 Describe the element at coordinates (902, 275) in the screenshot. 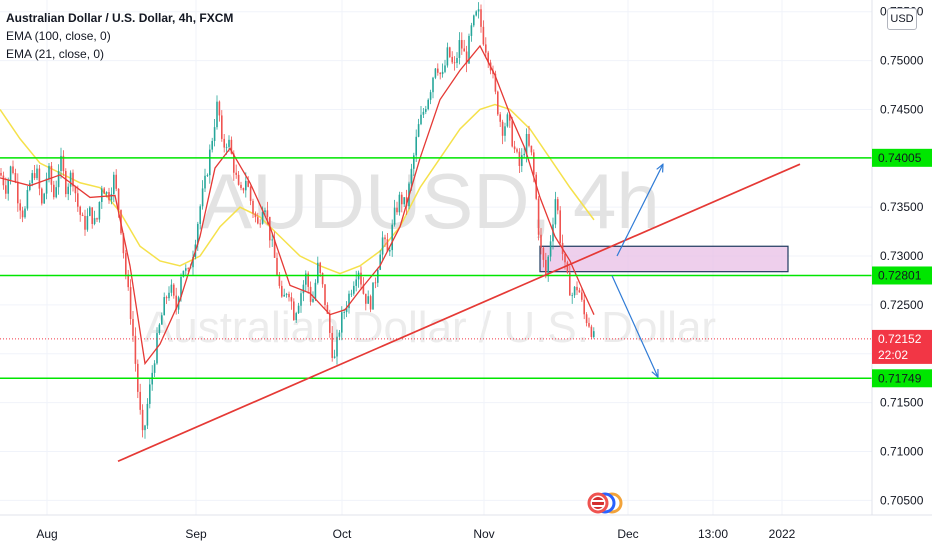

I see `level-price-tag` at that location.